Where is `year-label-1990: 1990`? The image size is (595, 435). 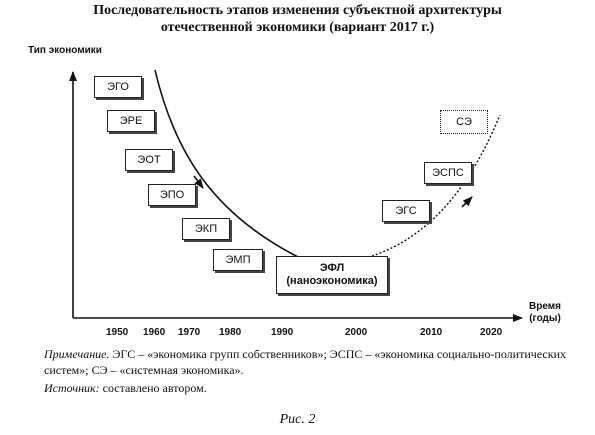 year-label-1990: 1990 is located at coordinates (282, 332).